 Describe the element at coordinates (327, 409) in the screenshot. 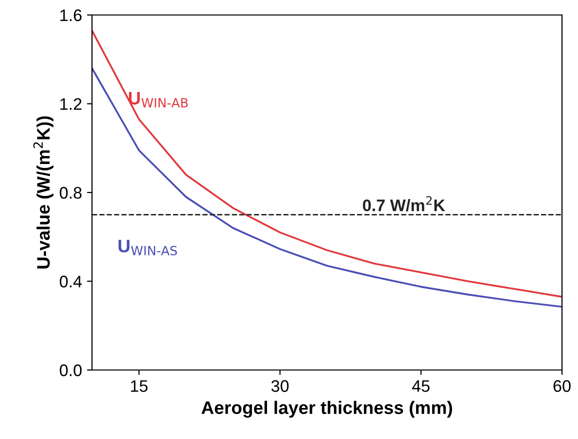

I see `x-axis-title: Aerogel layer thickness (mm)` at that location.